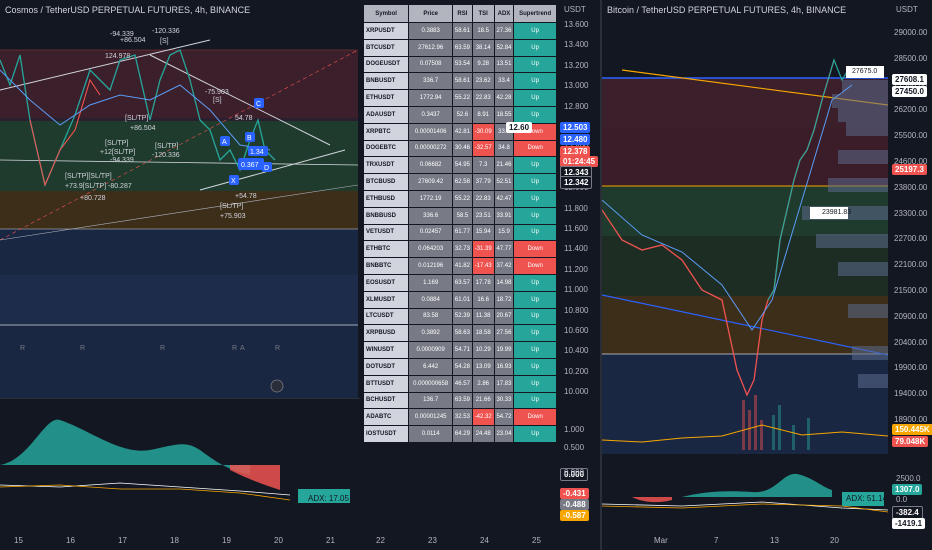  I want to click on screener-row: BNBBUSD 336.6 58.5 23.51 33.91 Up, so click(459, 215).